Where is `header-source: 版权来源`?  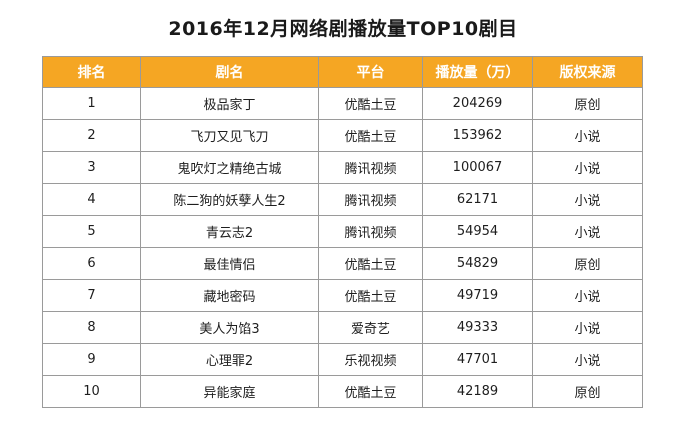
header-source: 版权来源 is located at coordinates (587, 72).